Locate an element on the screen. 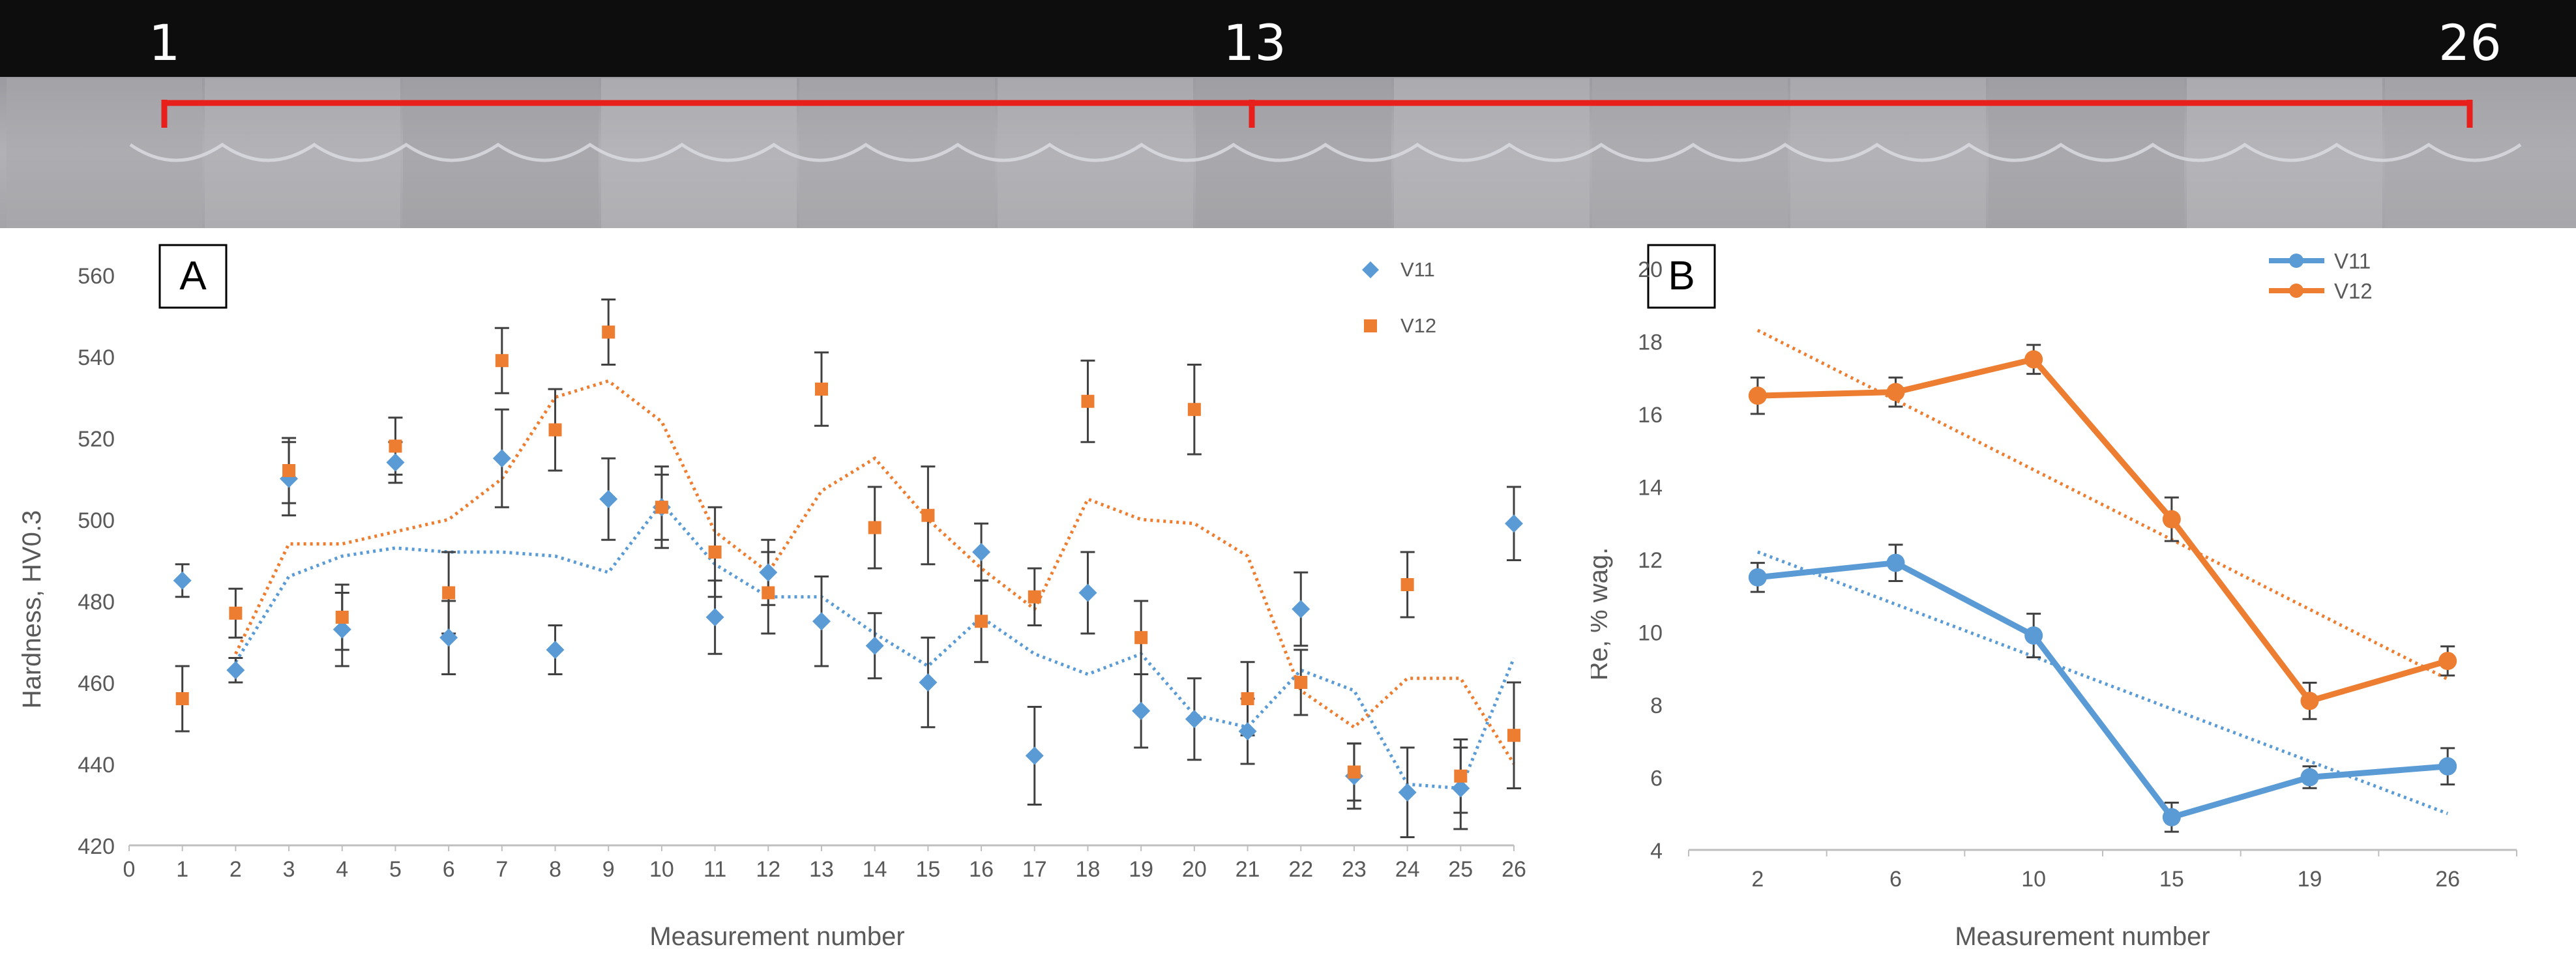 This screenshot has height=977, width=2576. legend-b-marker-v11 is located at coordinates (2296, 261).